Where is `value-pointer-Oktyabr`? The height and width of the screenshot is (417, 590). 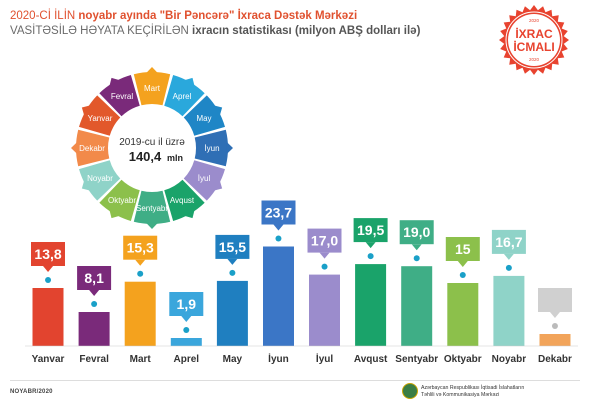
value-pointer-Oktyabr is located at coordinates (462, 264).